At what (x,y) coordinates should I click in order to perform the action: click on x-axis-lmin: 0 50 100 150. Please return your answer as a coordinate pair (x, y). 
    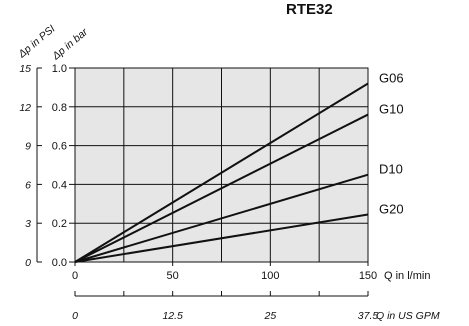
    Looking at the image, I should click on (224, 272).